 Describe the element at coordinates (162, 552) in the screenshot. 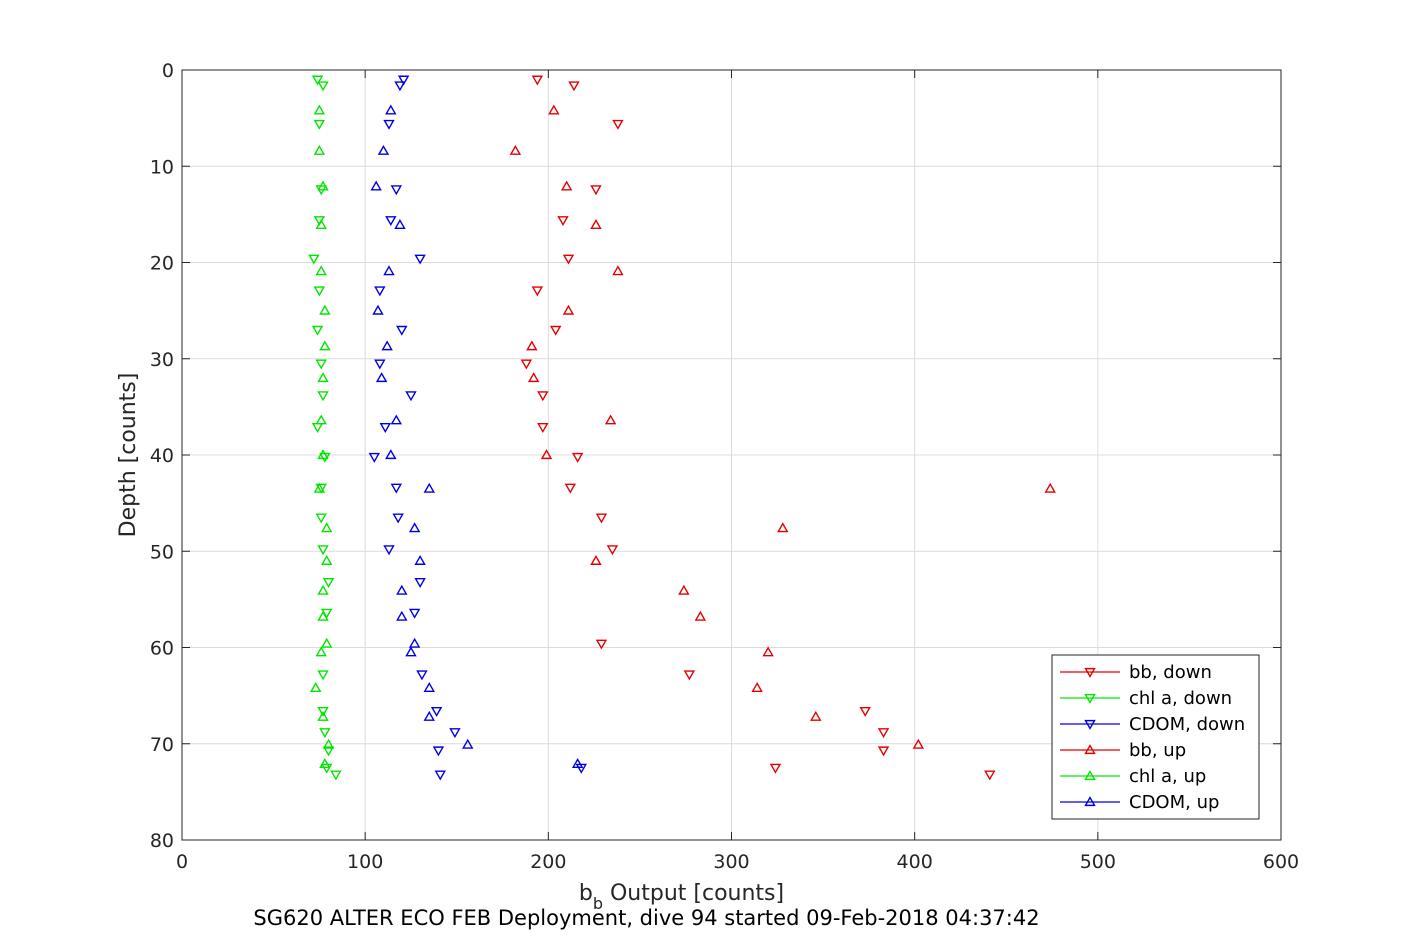

I see `y-tick-label: 50` at that location.